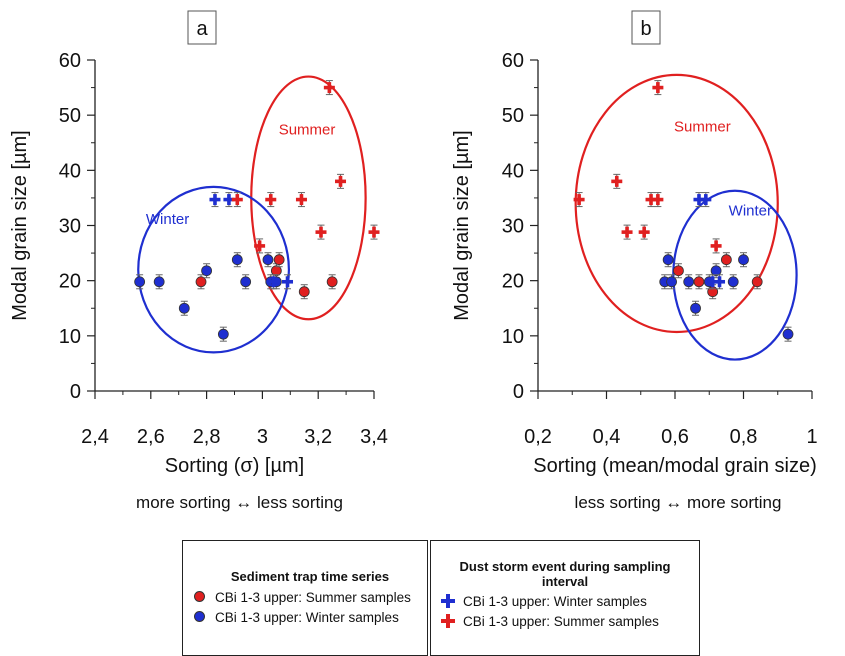 This screenshot has height=656, width=845. Describe the element at coordinates (744, 437) in the screenshot. I see `x-tick-label: 0,8` at that location.